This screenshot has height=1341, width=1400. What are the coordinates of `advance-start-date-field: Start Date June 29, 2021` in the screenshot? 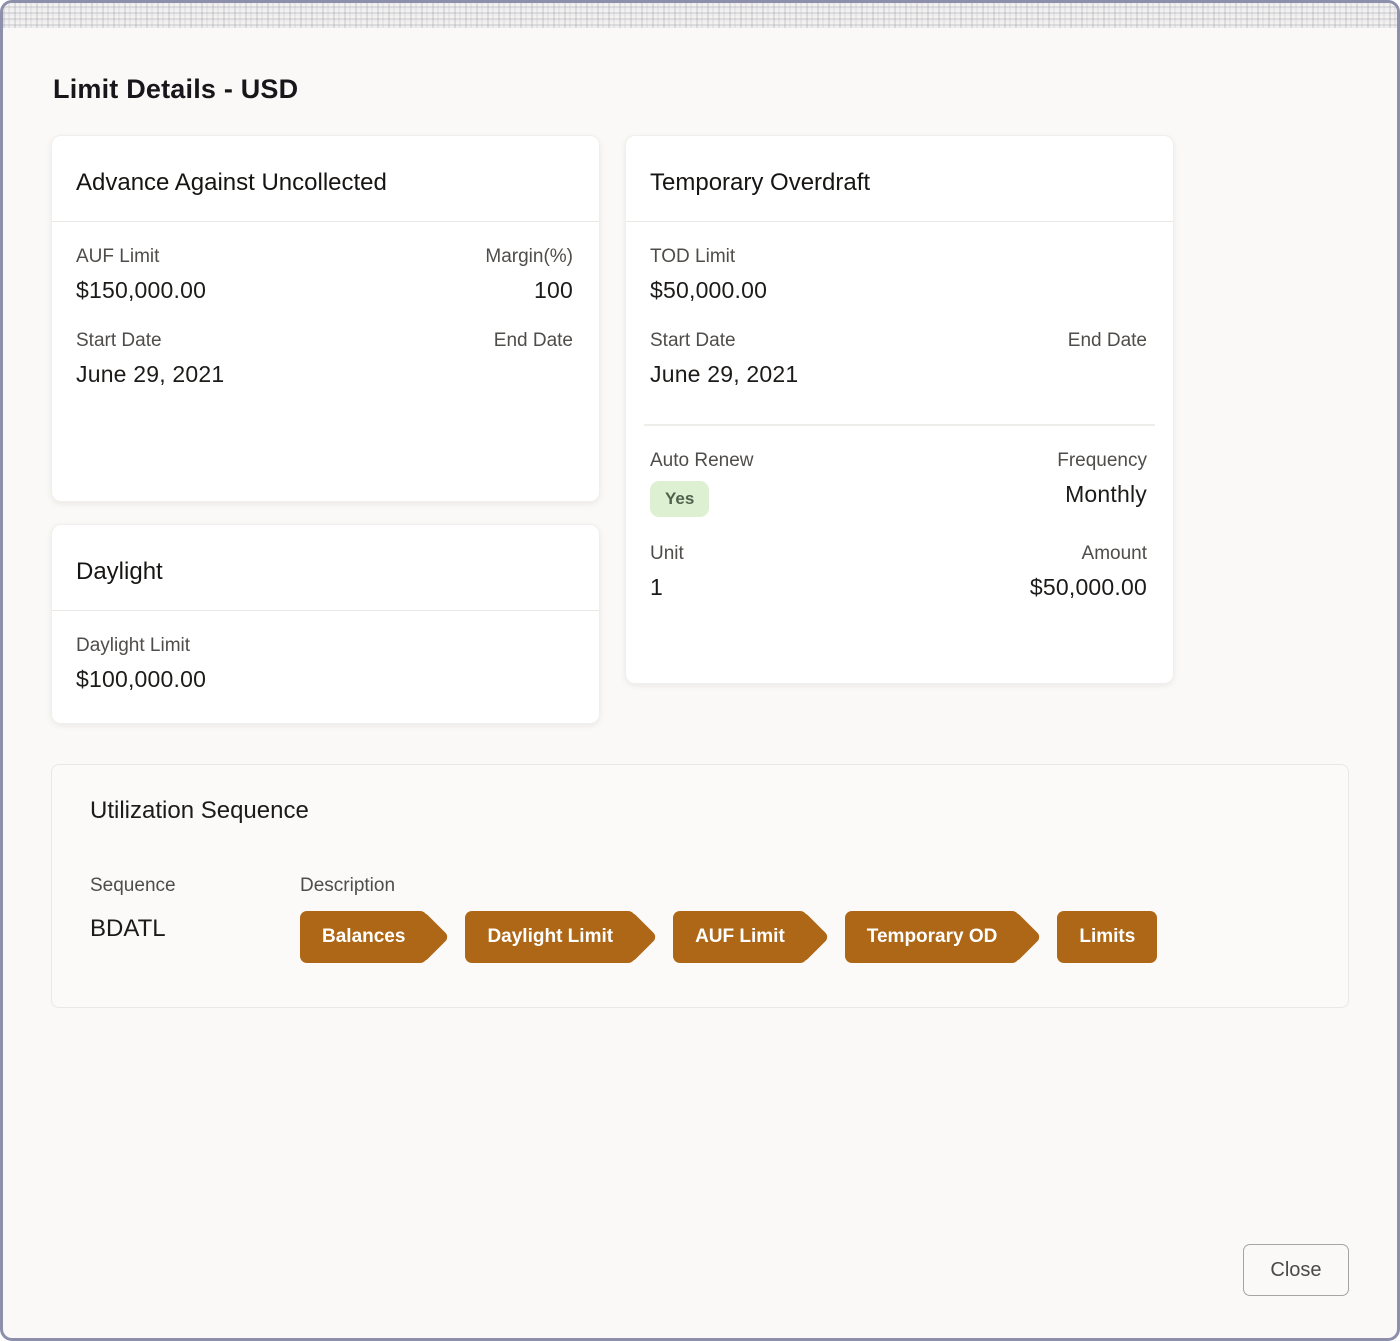 It's located at (150, 359).